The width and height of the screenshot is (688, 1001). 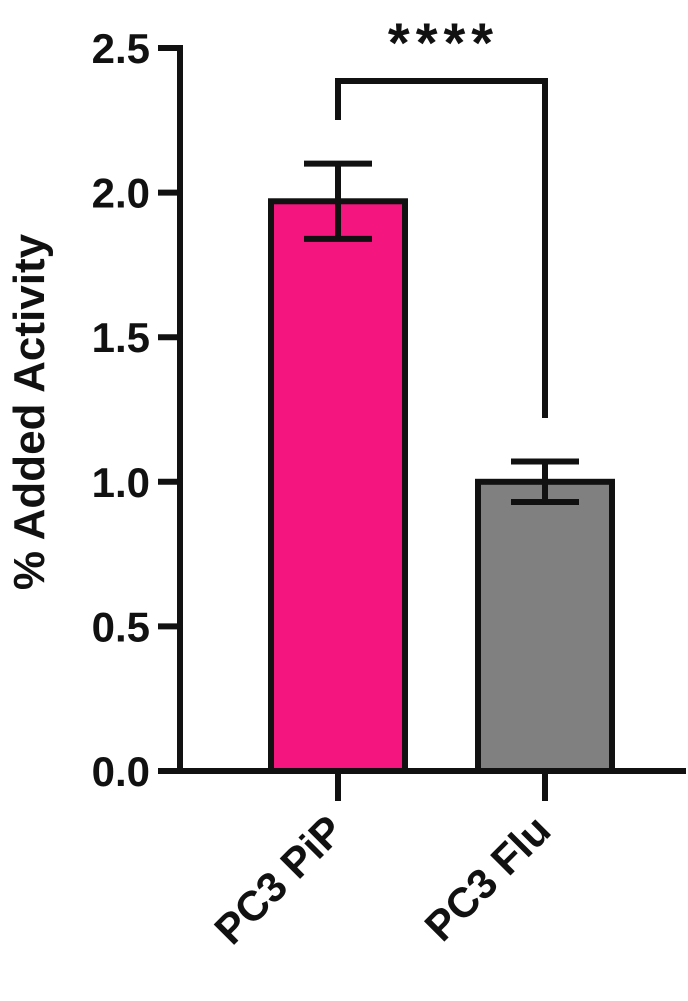 What do you see at coordinates (121, 48) in the screenshot?
I see `y-tick-label: 2.5` at bounding box center [121, 48].